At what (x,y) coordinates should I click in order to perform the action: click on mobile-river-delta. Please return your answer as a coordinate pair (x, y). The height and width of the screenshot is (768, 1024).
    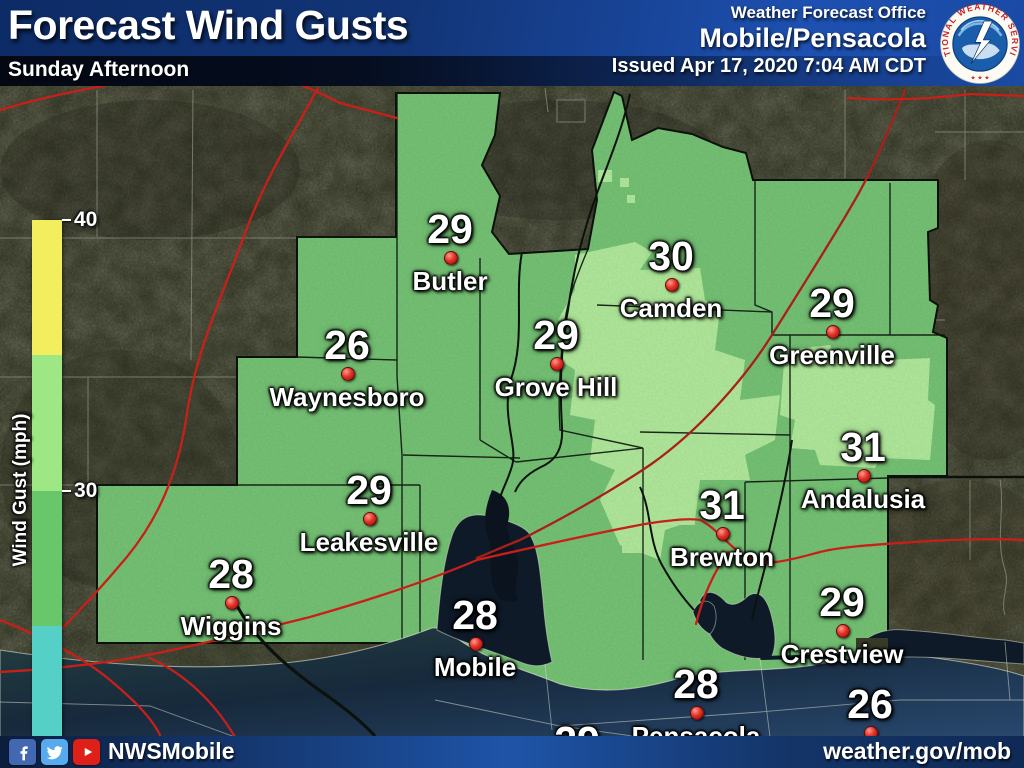
    Looking at the image, I should click on (502, 546).